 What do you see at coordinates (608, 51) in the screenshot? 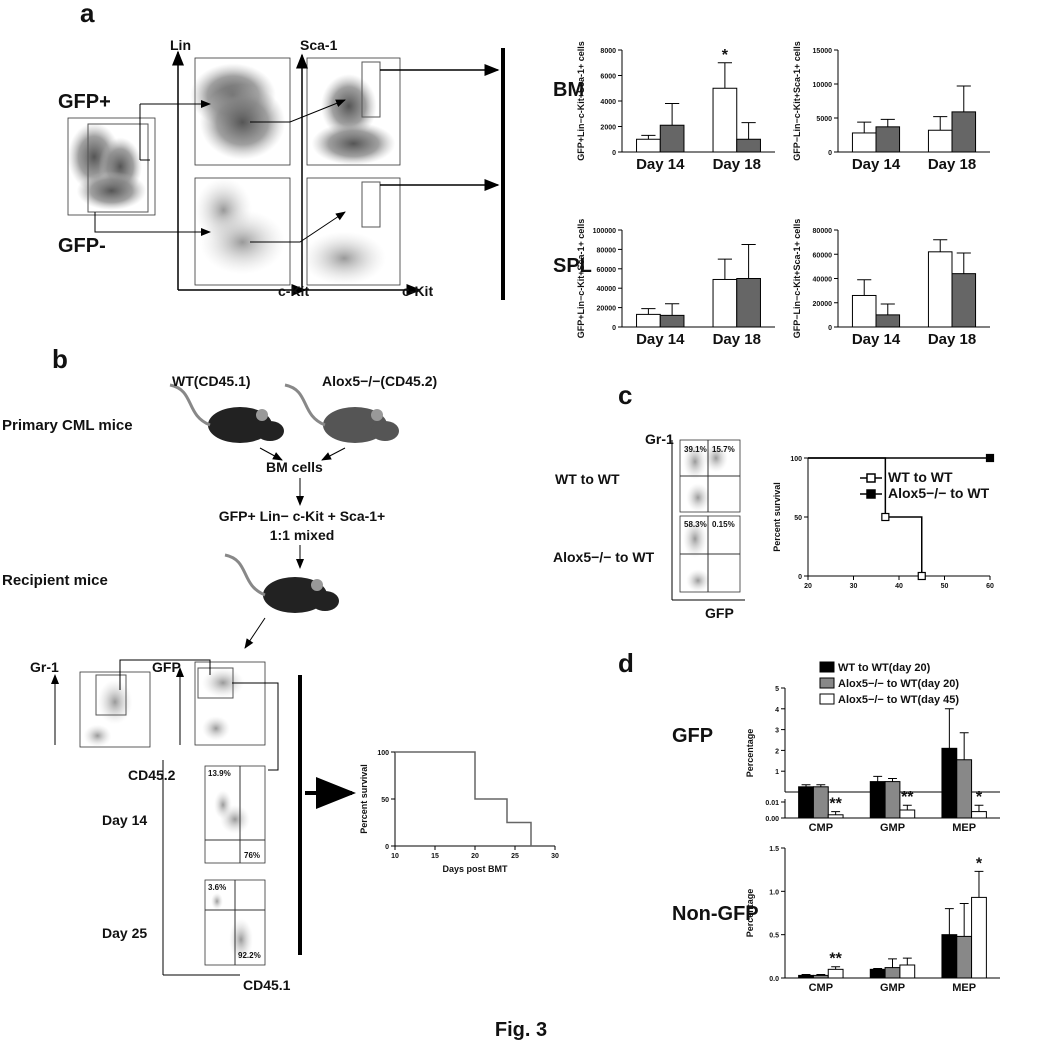
I see `y-tick-label: 8000` at bounding box center [608, 51].